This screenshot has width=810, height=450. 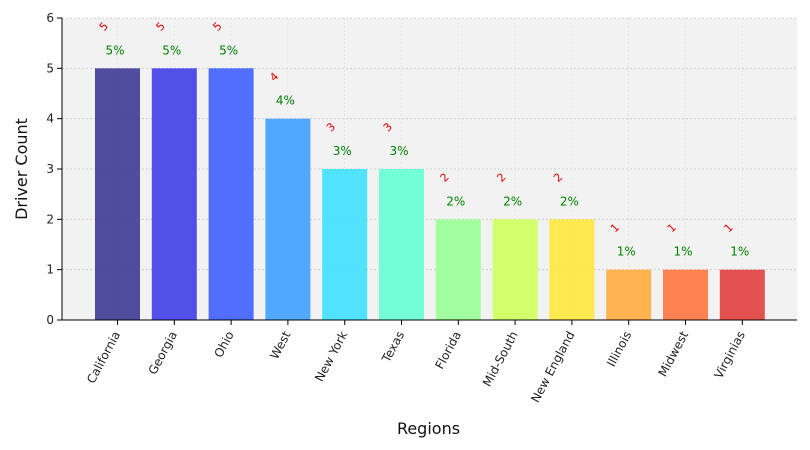 What do you see at coordinates (428, 428) in the screenshot?
I see `x-axis-title: Regions` at bounding box center [428, 428].